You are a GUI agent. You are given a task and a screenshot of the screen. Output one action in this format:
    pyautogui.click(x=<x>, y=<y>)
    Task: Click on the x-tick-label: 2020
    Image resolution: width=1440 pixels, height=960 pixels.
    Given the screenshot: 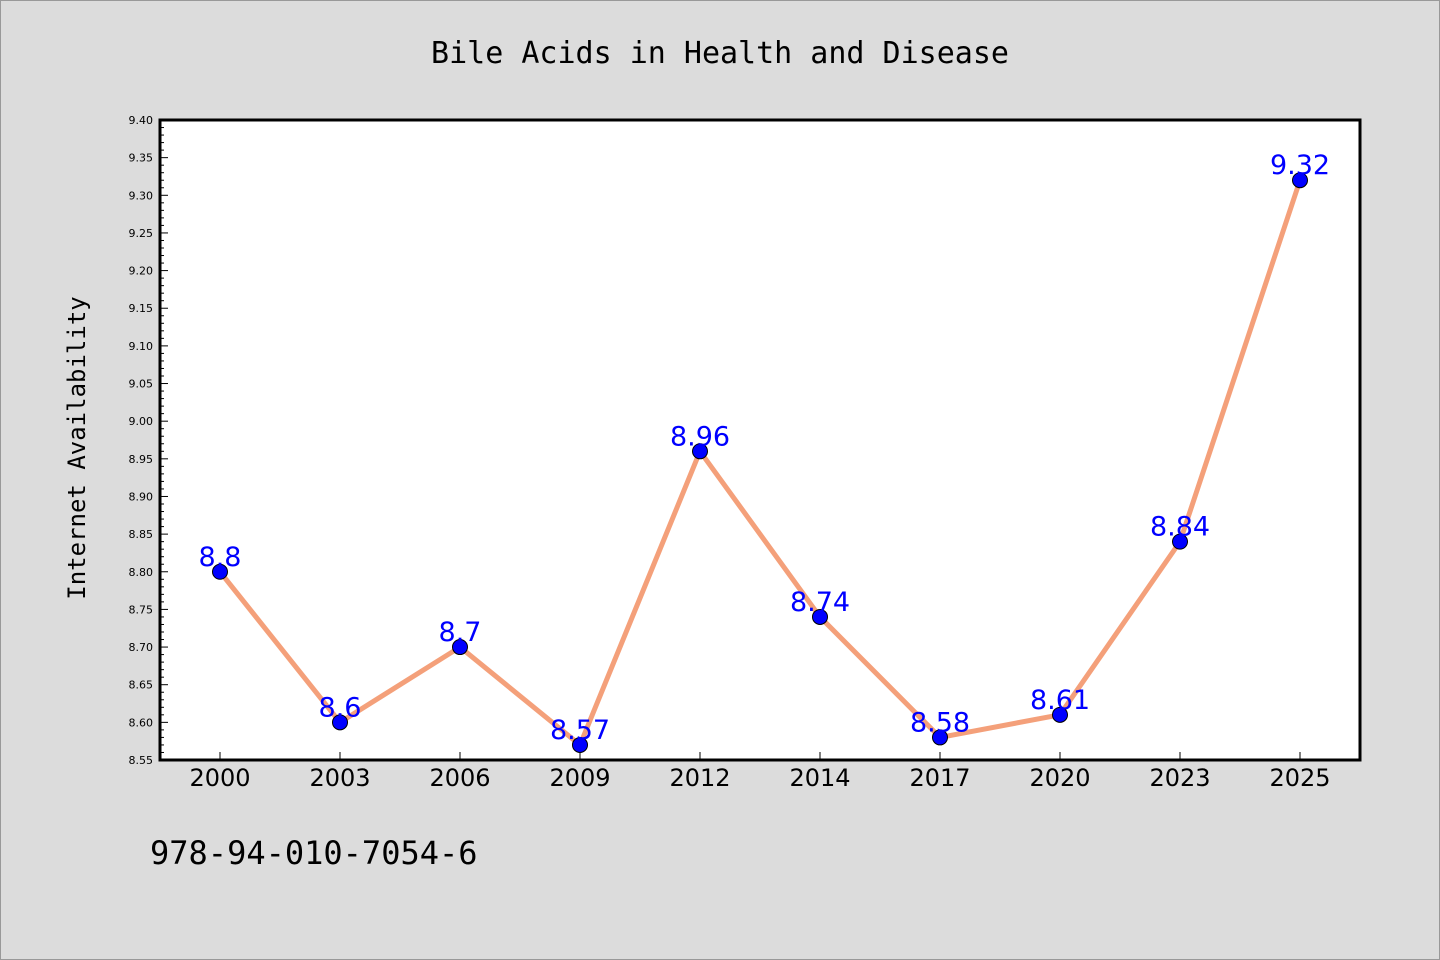 What is the action you would take?
    pyautogui.click(x=1059, y=778)
    